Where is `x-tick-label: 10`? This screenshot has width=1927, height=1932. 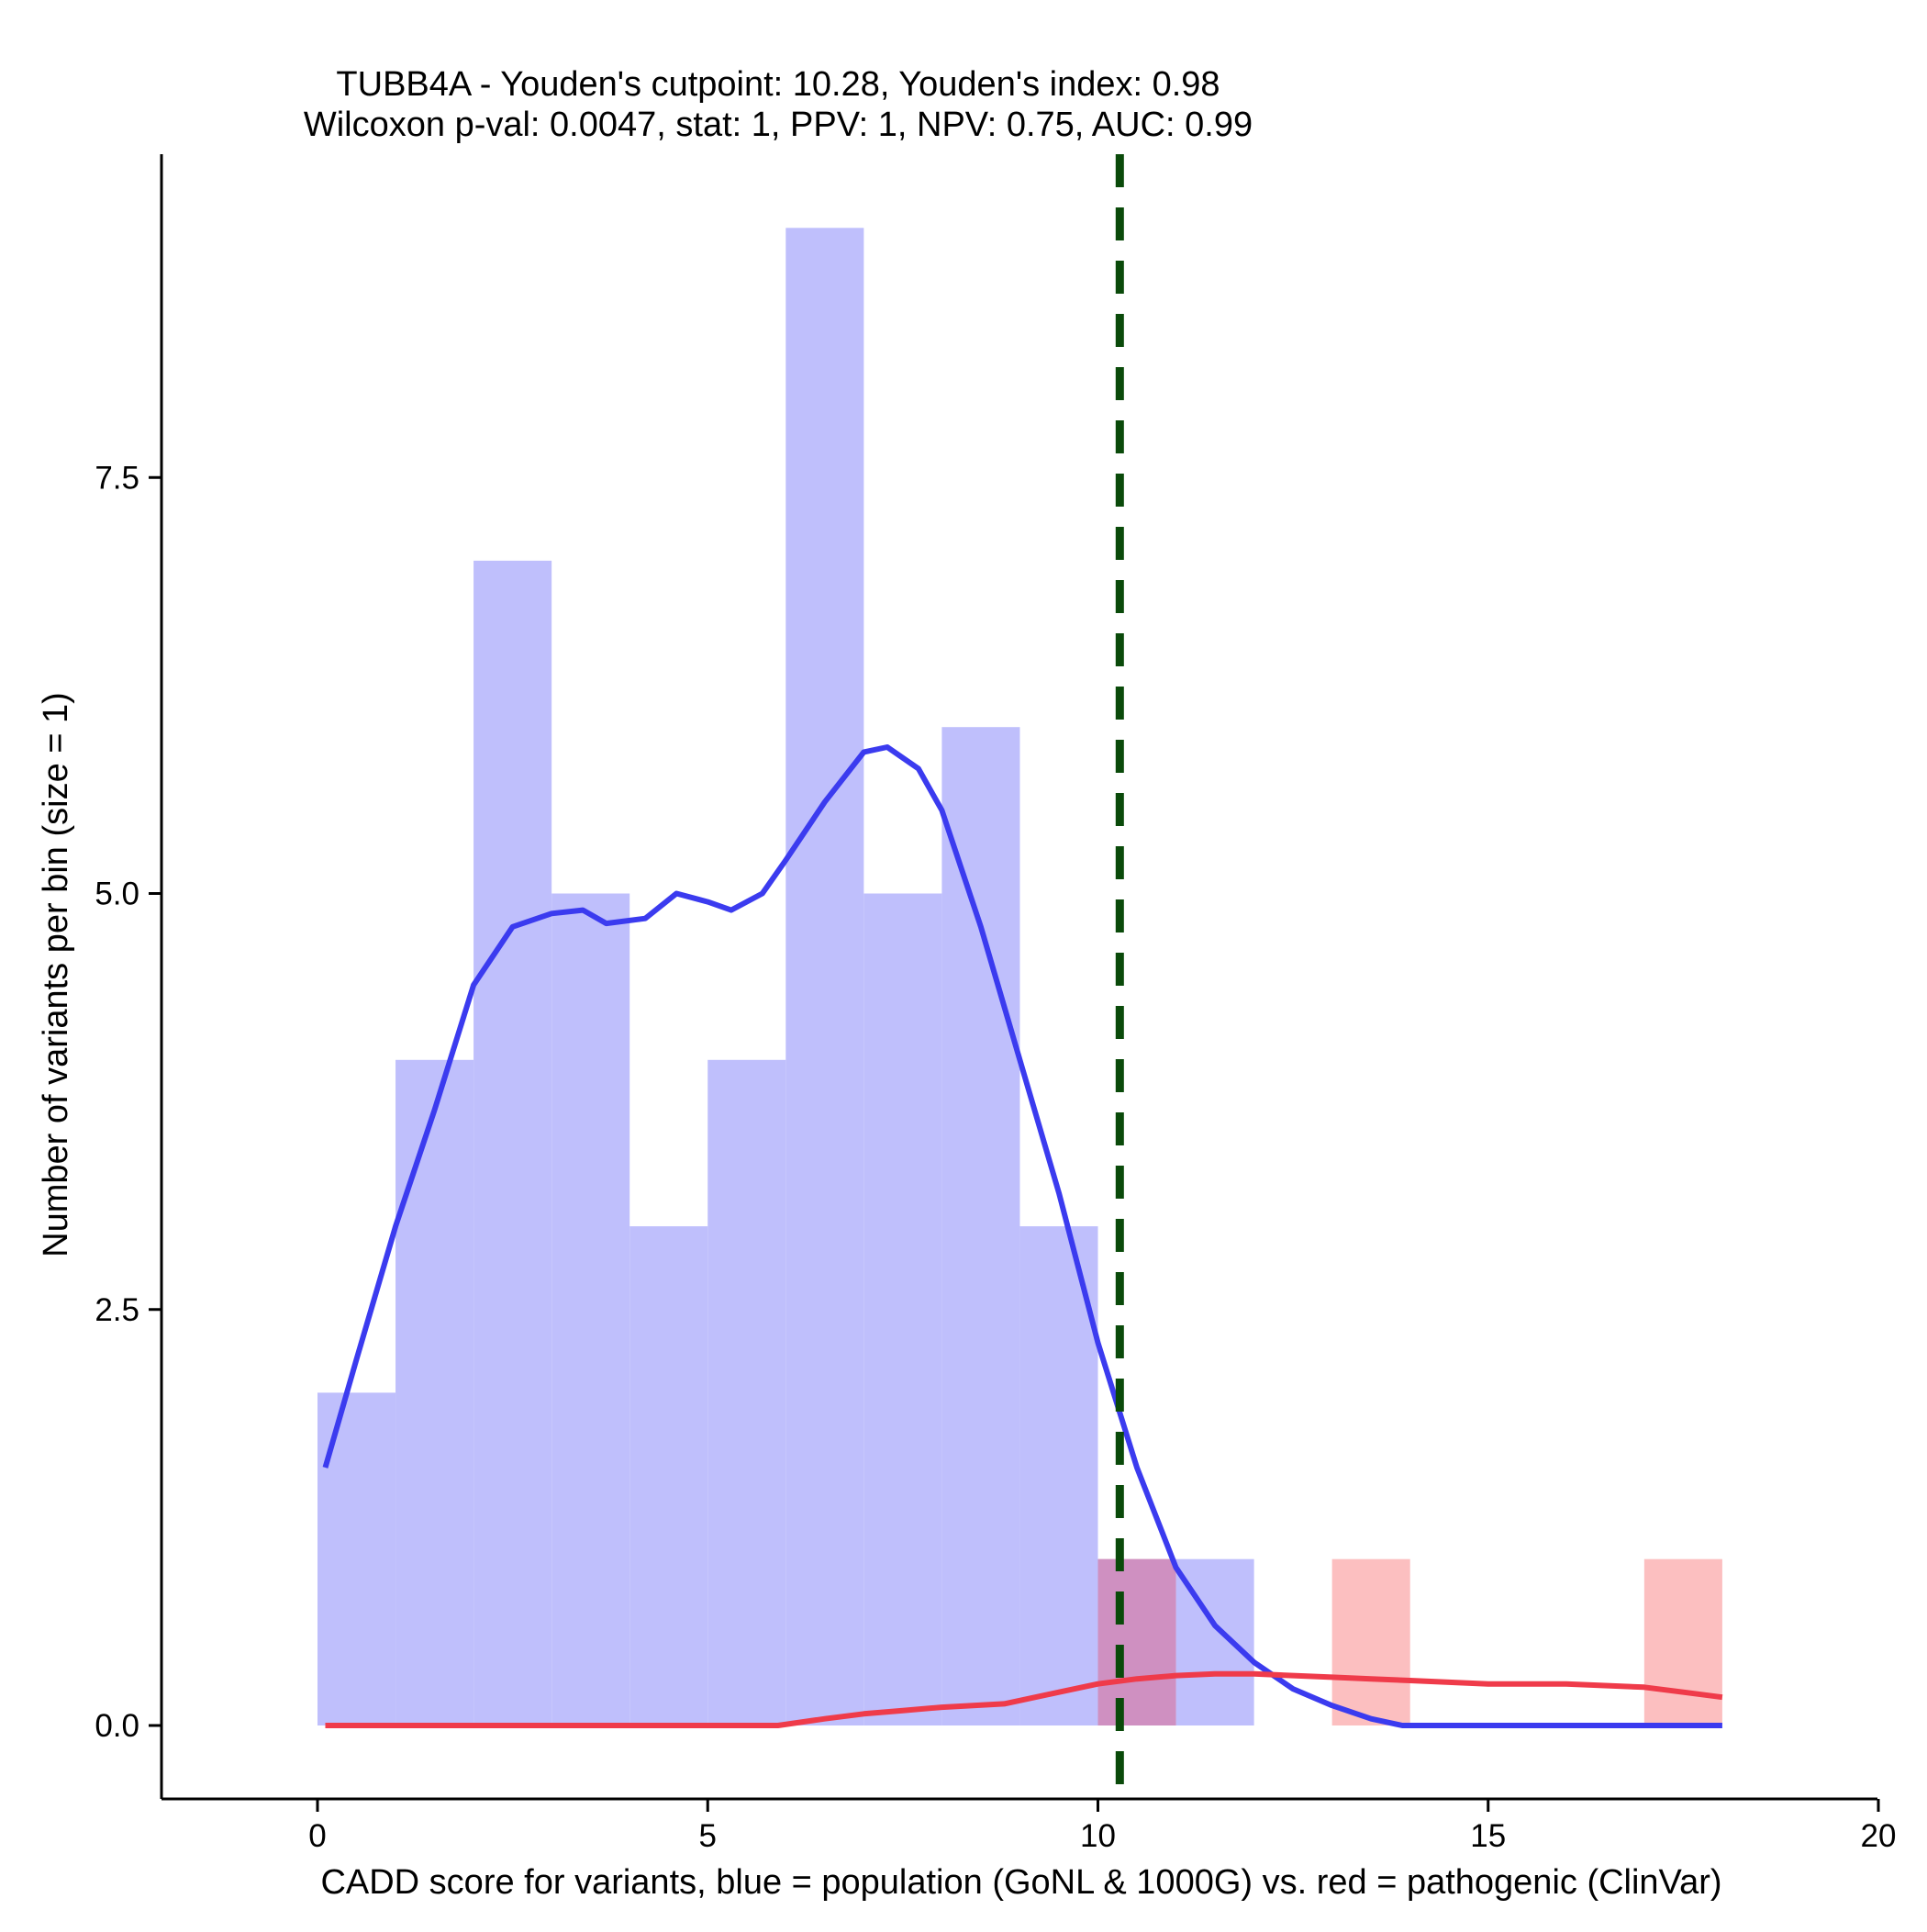
x-tick-label: 10 is located at coordinates (1098, 1836).